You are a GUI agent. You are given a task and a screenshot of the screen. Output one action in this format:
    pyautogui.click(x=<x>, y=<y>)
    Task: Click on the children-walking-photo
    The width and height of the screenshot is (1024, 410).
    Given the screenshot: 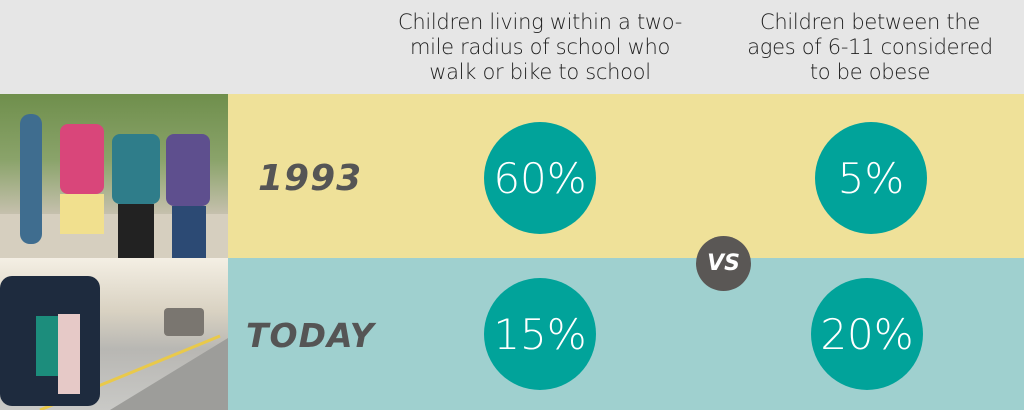 What is the action you would take?
    pyautogui.click(x=114, y=176)
    